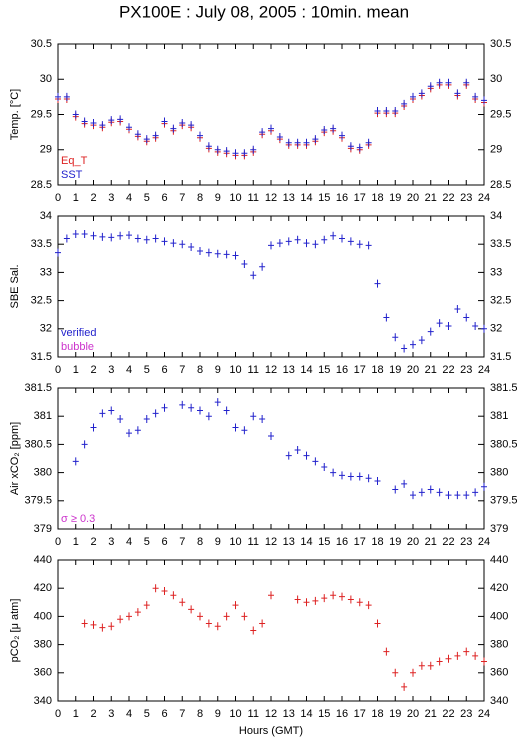  Describe the element at coordinates (342, 714) in the screenshot. I see `x-tick-label: 16` at that location.